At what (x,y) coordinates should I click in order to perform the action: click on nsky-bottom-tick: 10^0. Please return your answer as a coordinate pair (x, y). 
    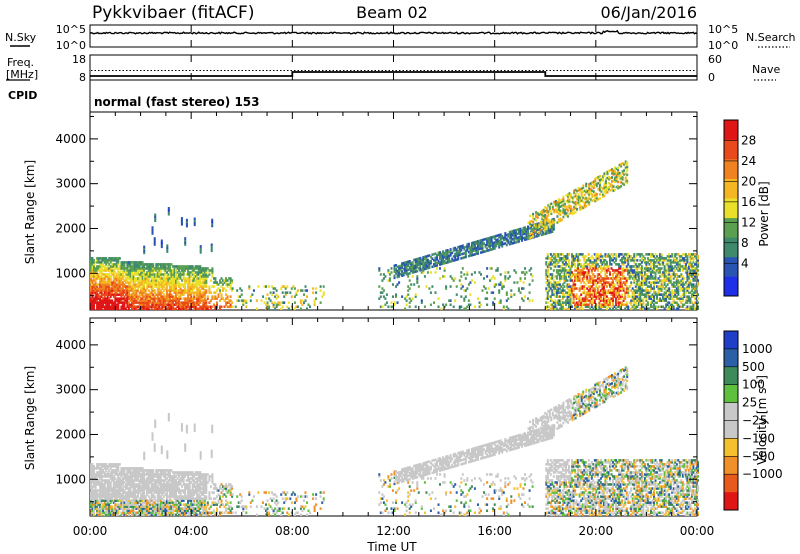
    Looking at the image, I should click on (71, 45).